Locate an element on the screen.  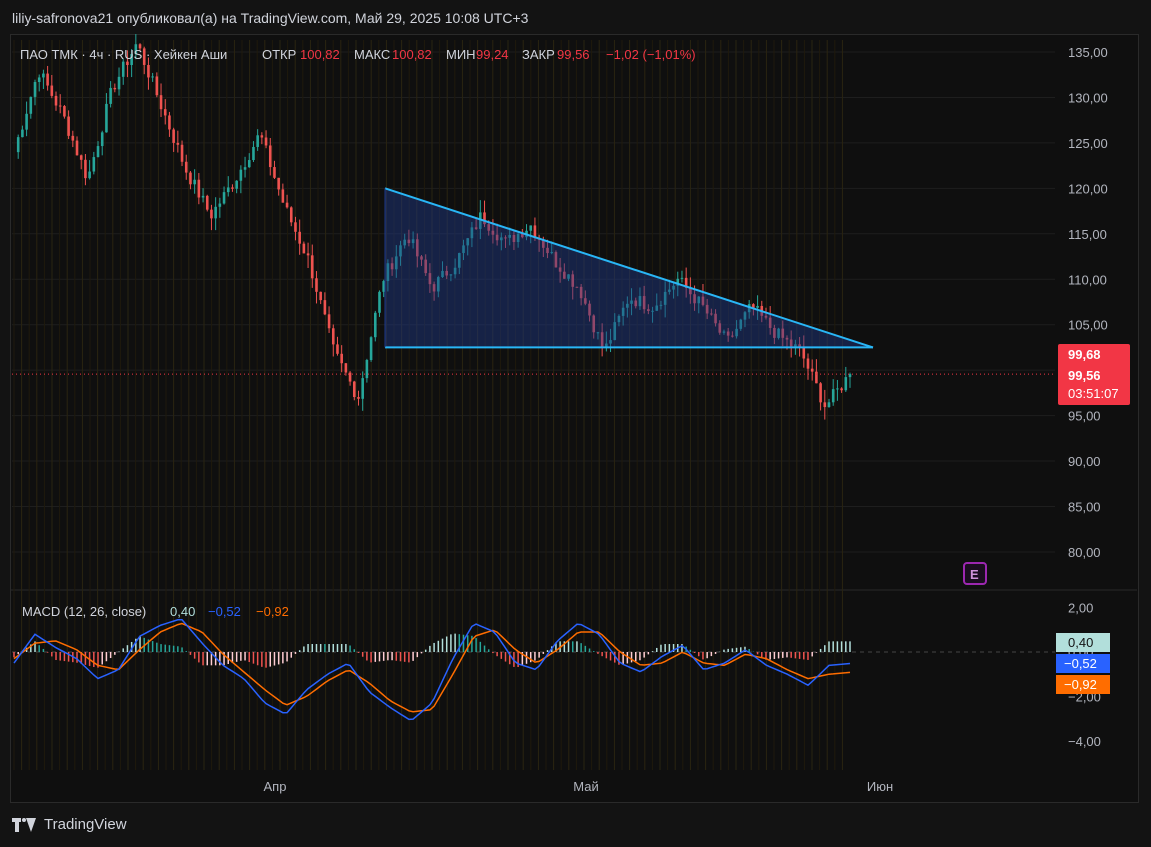
tradingview-logo-icon is located at coordinates (25, 824).